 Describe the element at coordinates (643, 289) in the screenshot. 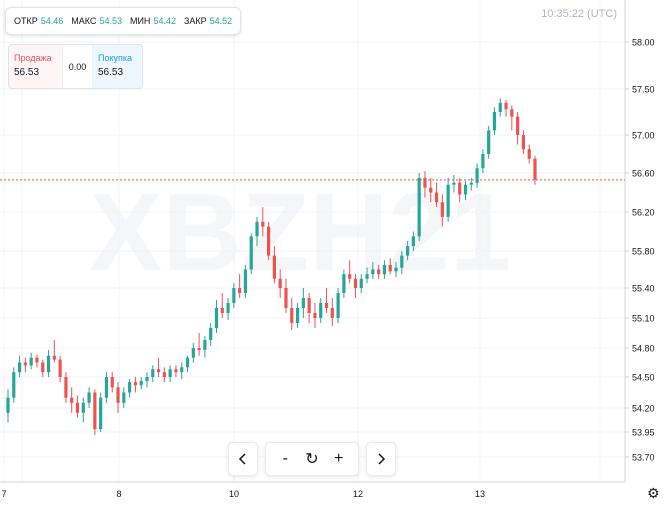

I see `y-tick-label: 55.40` at that location.